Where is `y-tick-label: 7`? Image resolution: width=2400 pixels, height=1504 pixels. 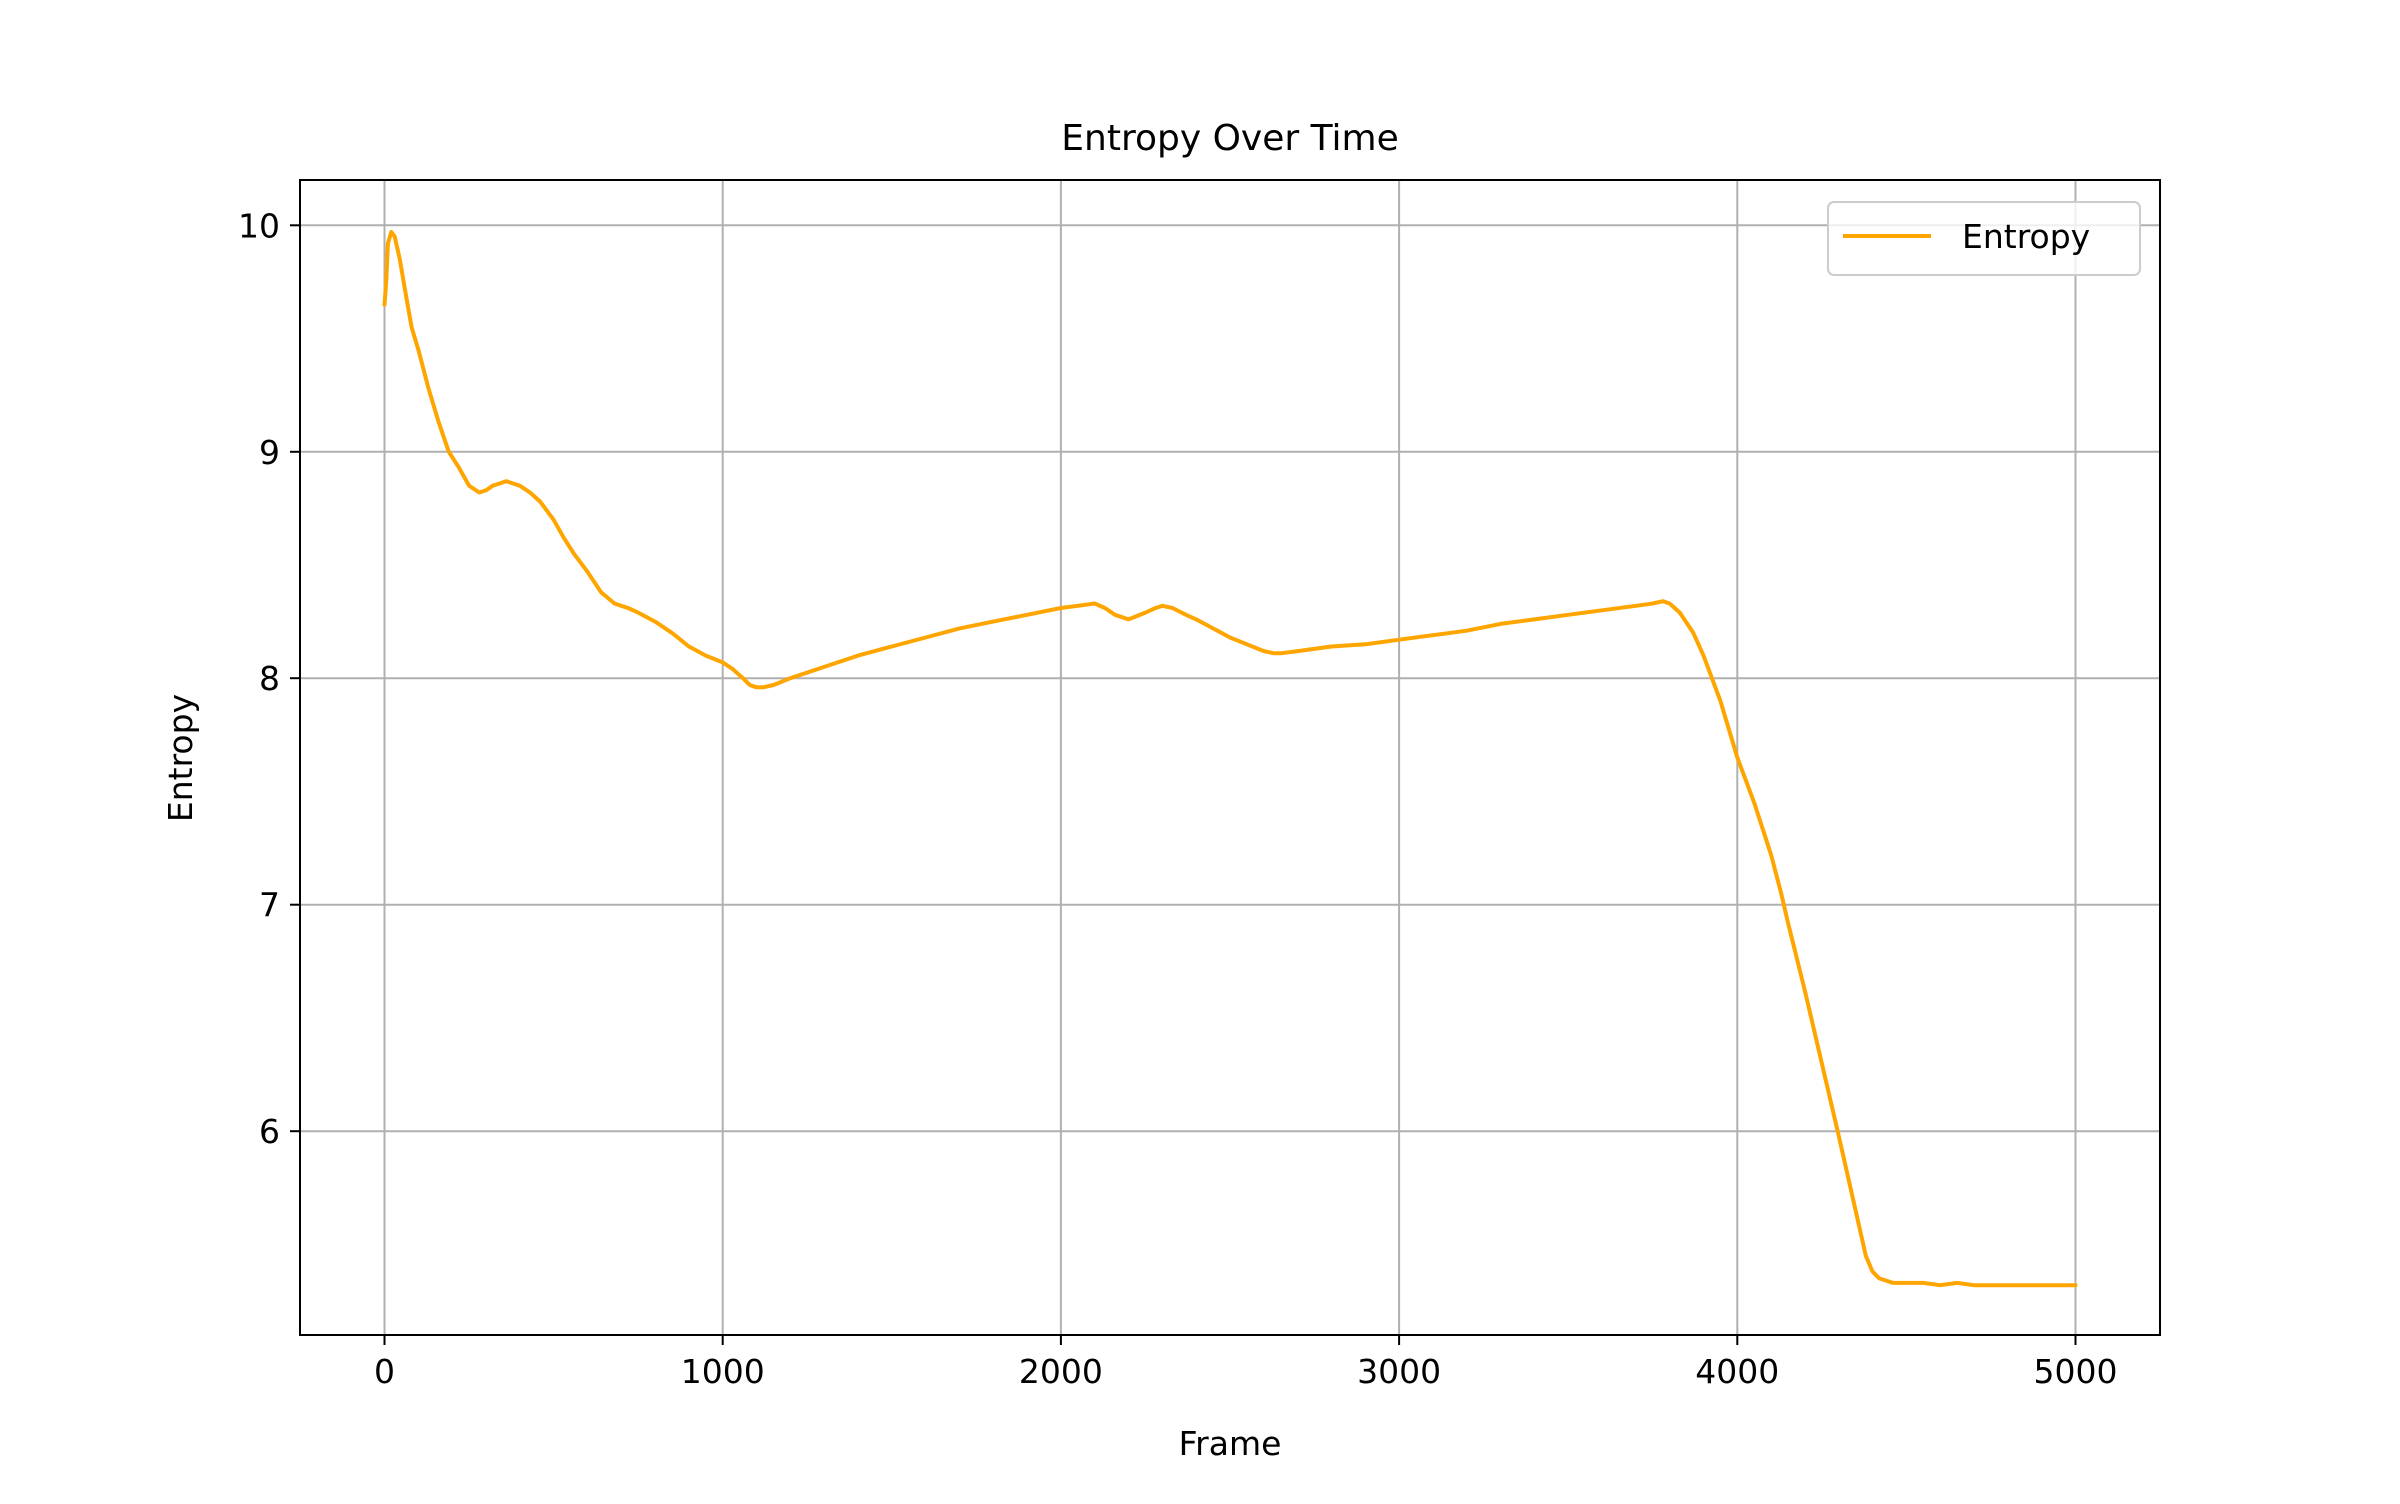
y-tick-label: 7 is located at coordinates (269, 905).